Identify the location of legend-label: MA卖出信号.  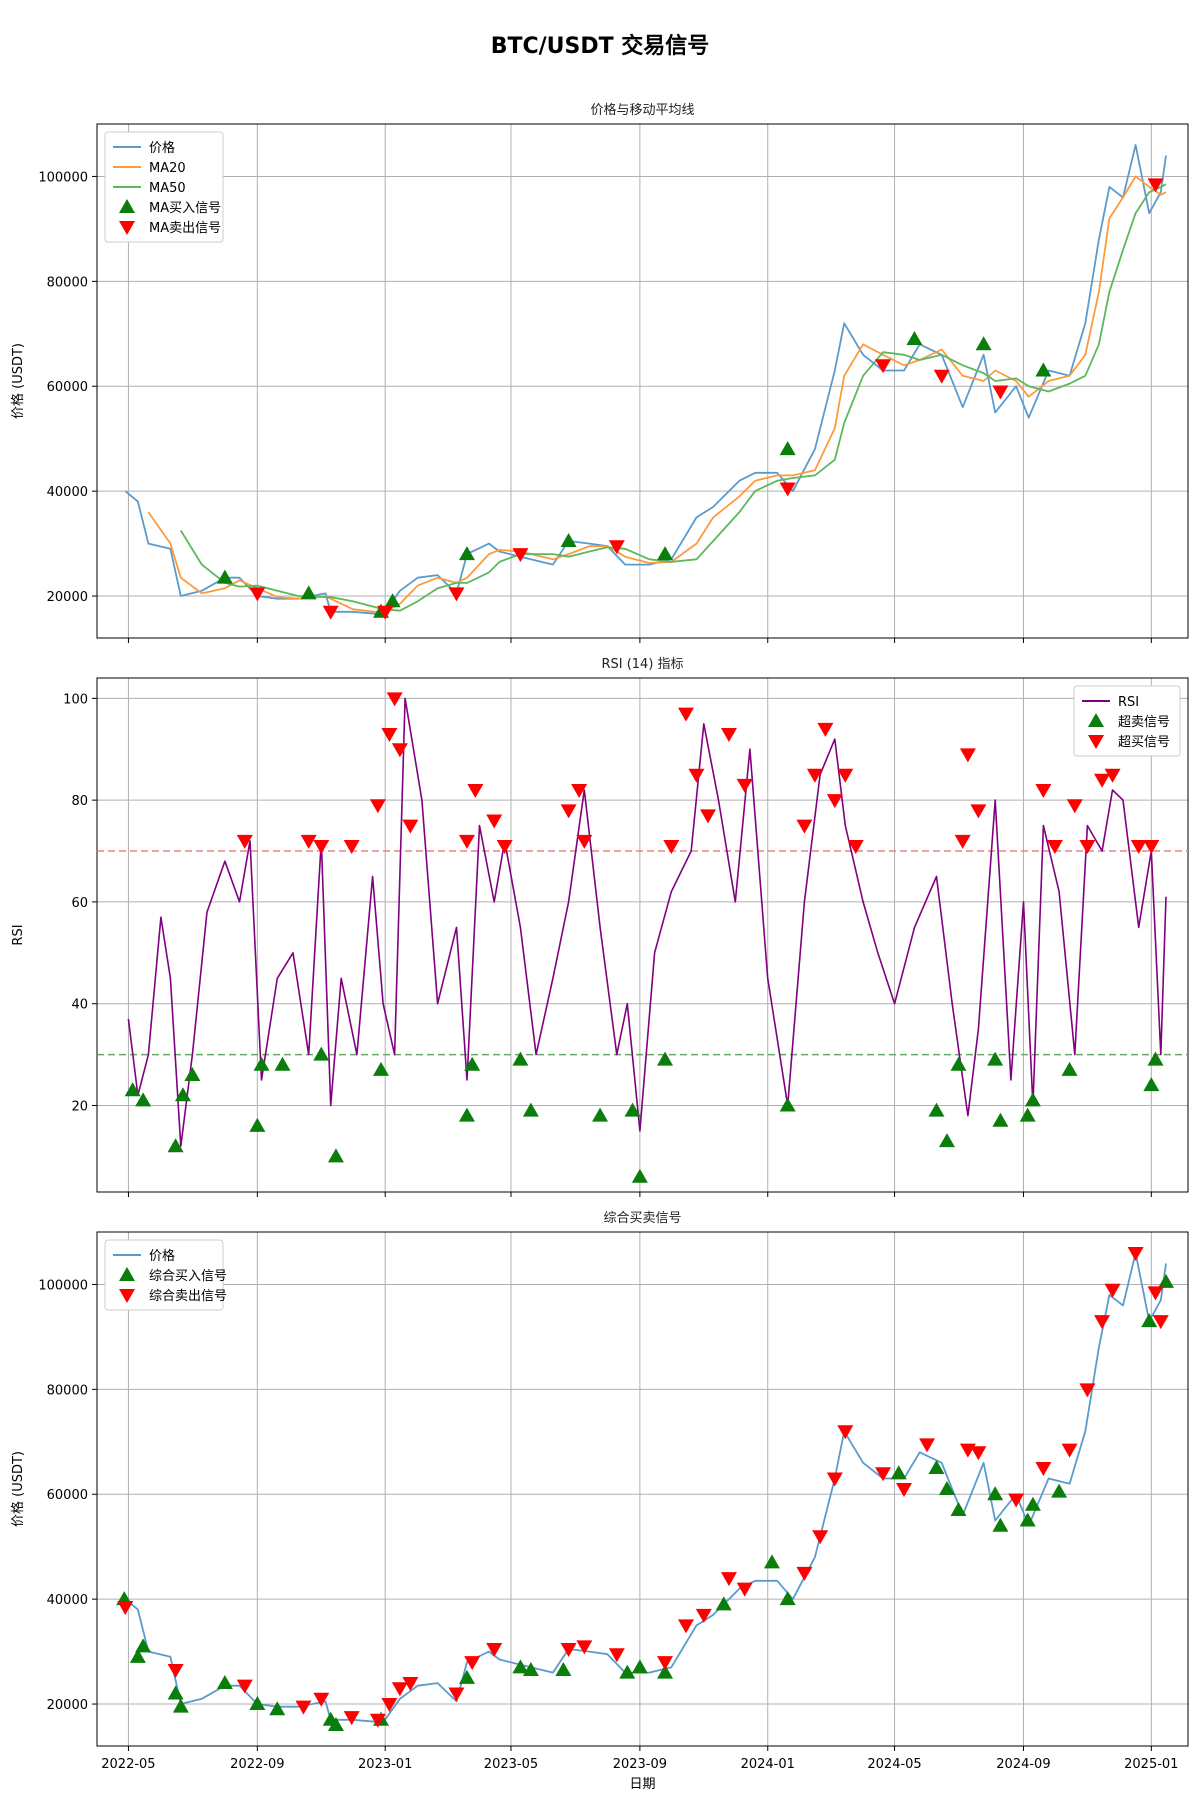
(185, 228).